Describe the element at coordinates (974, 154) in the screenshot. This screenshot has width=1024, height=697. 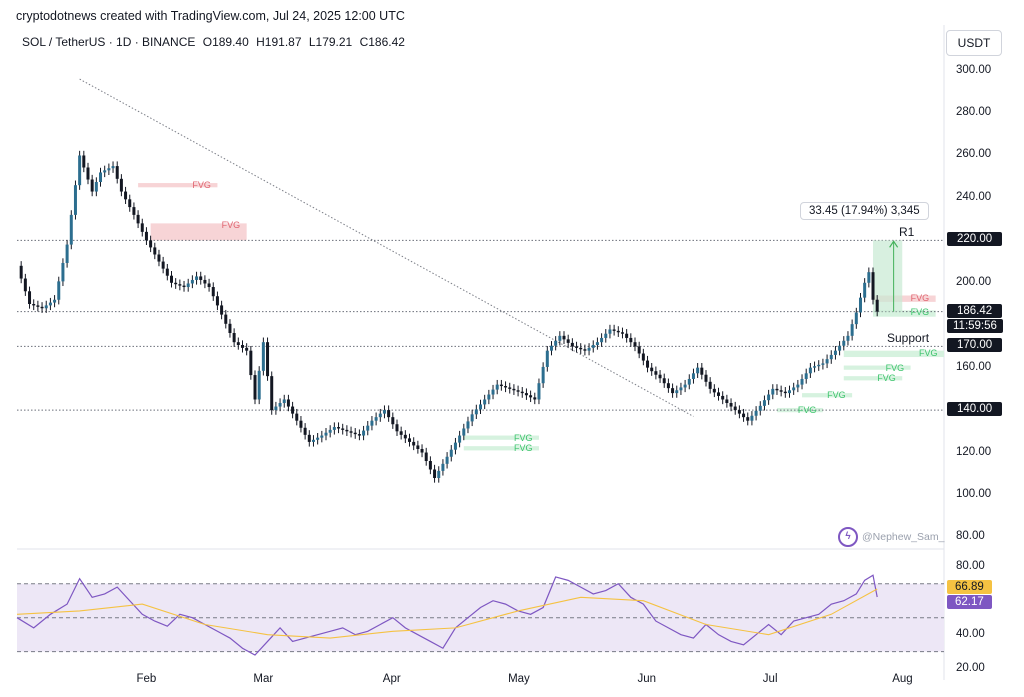
I see `price-tick-label-2: 260.00` at that location.